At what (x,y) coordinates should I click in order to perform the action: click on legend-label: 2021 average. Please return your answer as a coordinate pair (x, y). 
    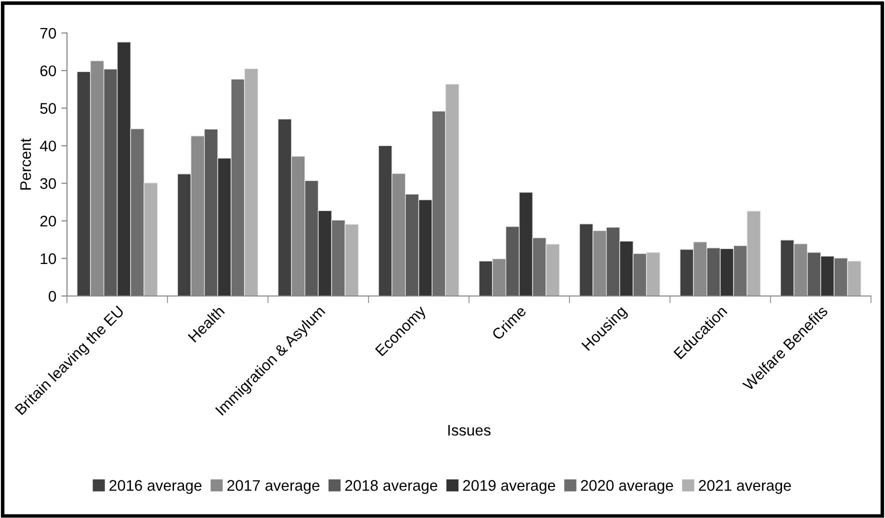
    Looking at the image, I should click on (744, 487).